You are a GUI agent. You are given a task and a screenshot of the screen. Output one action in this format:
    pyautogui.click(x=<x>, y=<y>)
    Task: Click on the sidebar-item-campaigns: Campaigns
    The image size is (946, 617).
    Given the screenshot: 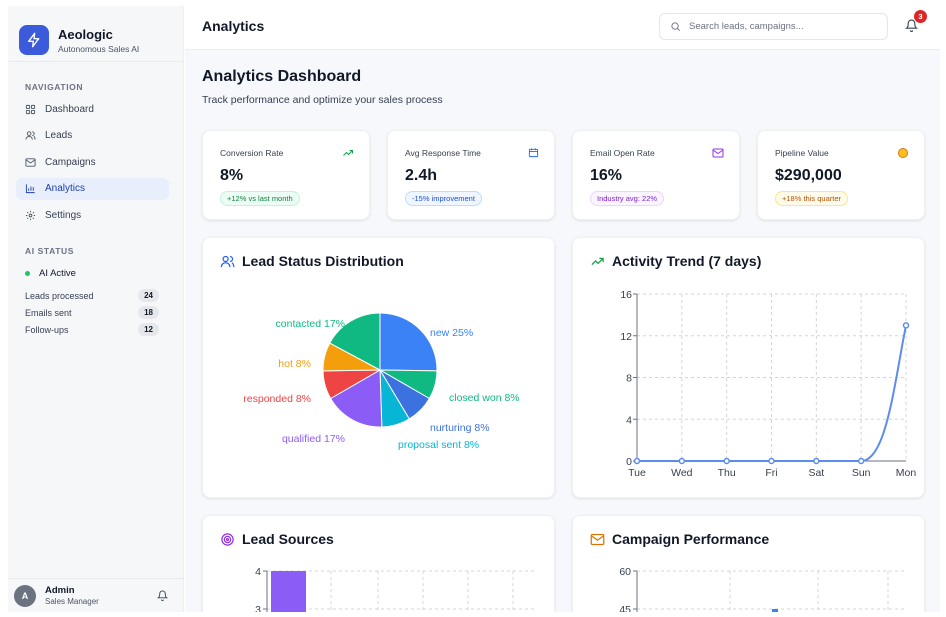 What is the action you would take?
    pyautogui.click(x=92, y=162)
    